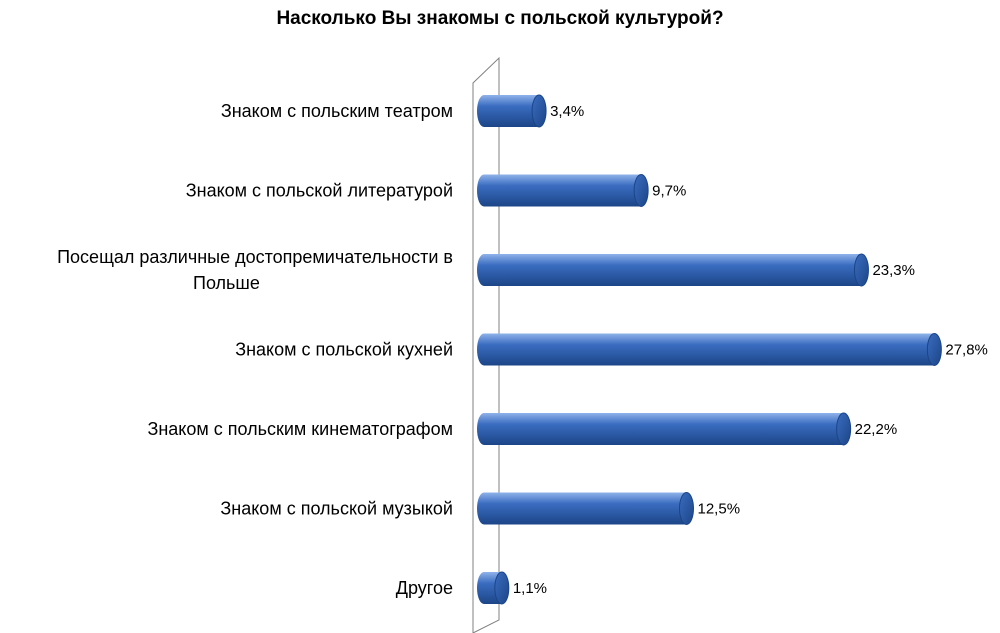  I want to click on category-label: Другое, so click(424, 588).